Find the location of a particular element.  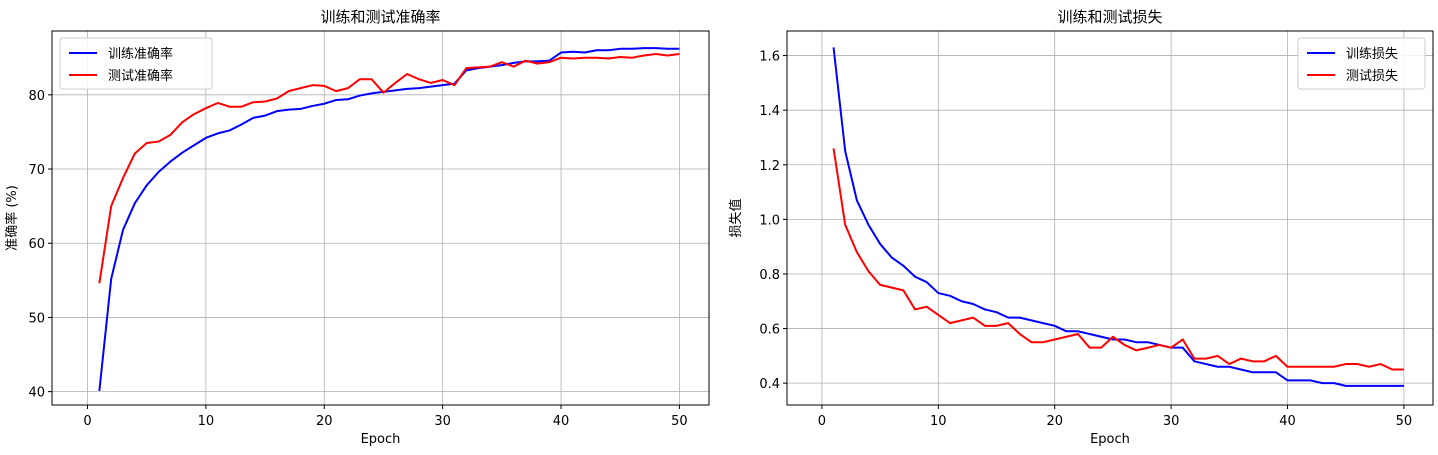

chart-title: 训练和测试准确率 is located at coordinates (380, 17).